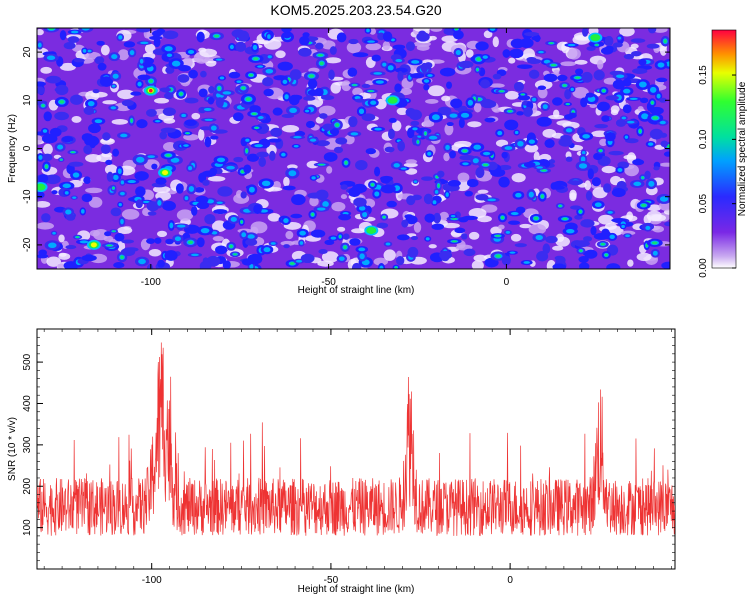 The width and height of the screenshot is (750, 600). What do you see at coordinates (356, 589) in the screenshot?
I see `snr-x-axis-label: Height of straight line (km)` at bounding box center [356, 589].